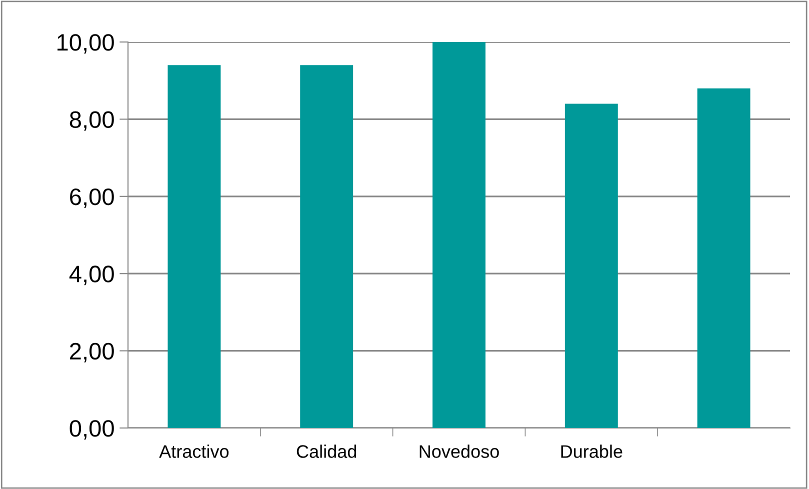 Image resolution: width=809 pixels, height=489 pixels. What do you see at coordinates (91, 276) in the screenshot?
I see `y-tick-label: 4,00` at bounding box center [91, 276].